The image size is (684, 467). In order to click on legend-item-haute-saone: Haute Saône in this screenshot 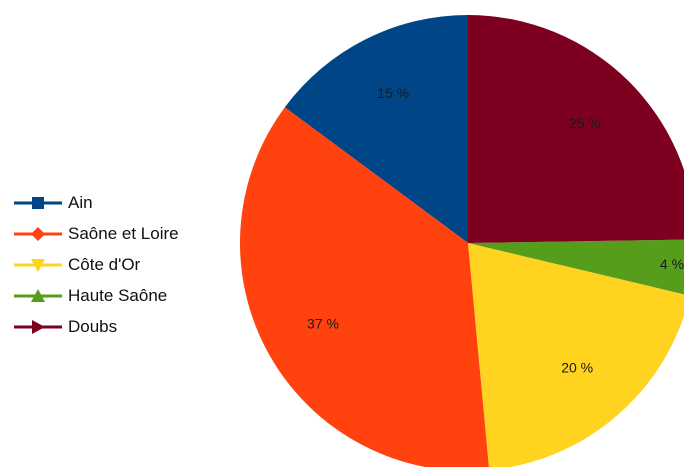, I will do `click(95, 295)`.